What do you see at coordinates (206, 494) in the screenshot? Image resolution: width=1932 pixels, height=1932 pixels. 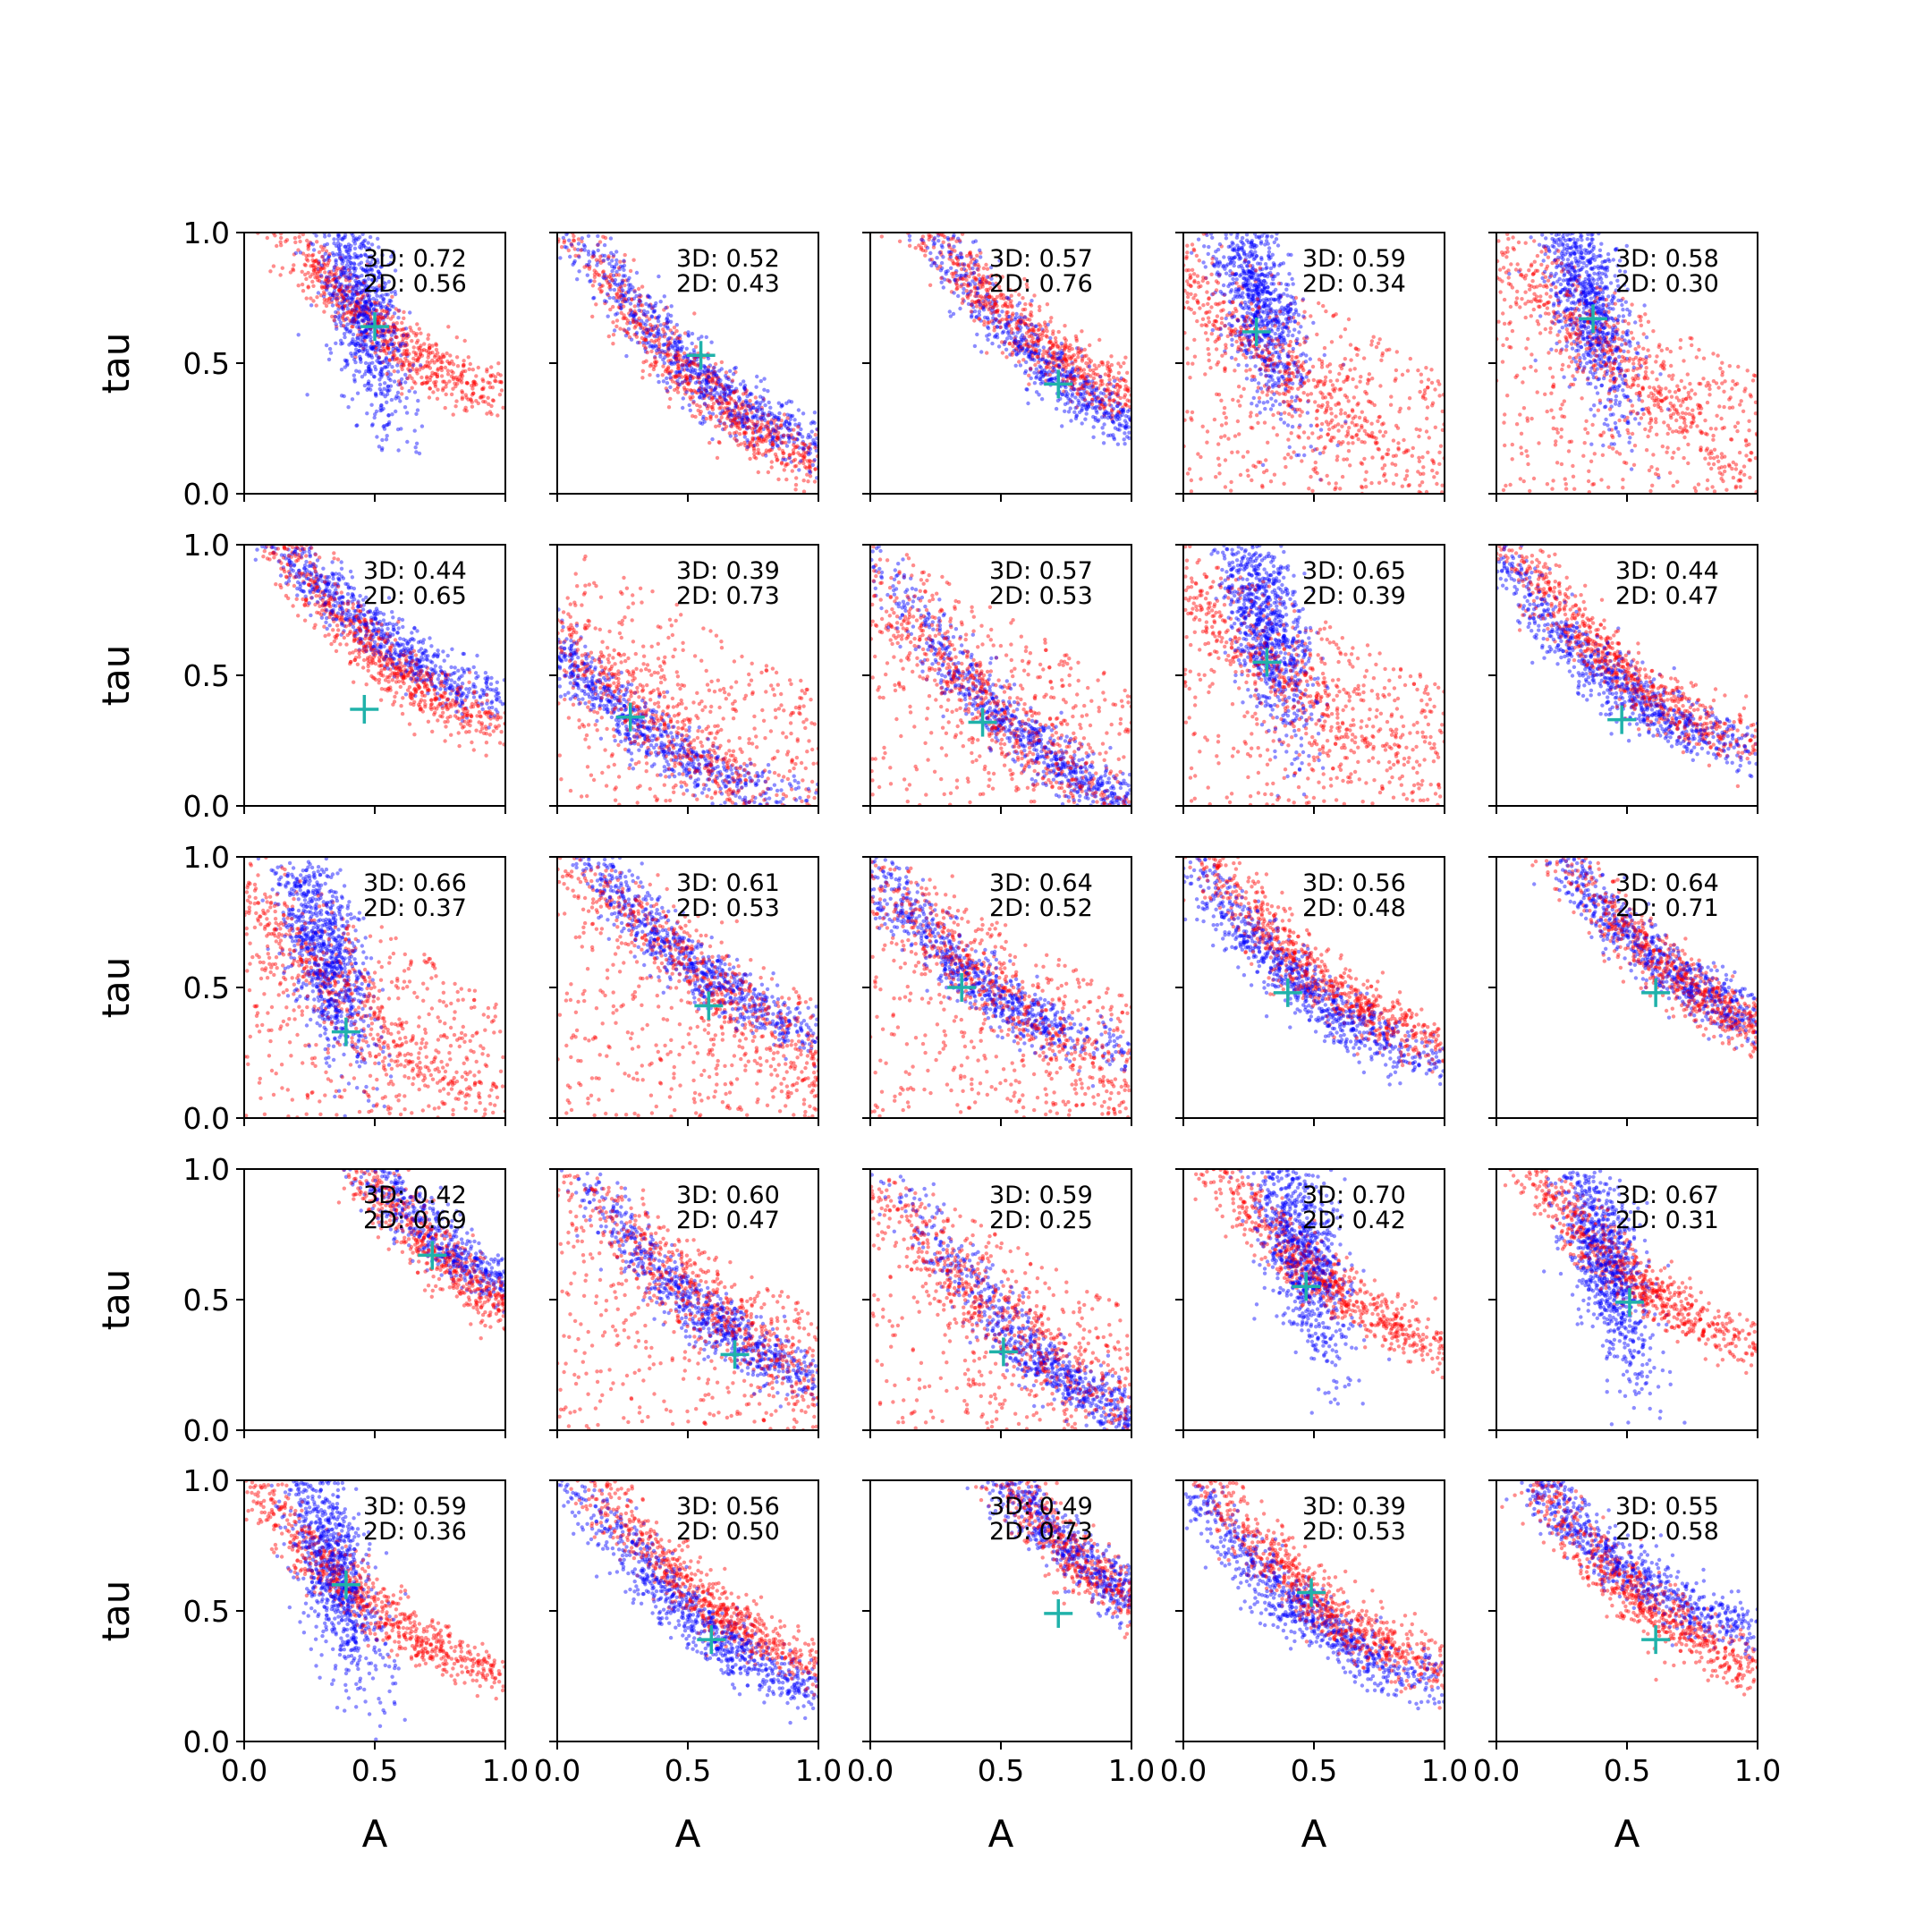 I see `y-tick-label: 0.0` at bounding box center [206, 494].